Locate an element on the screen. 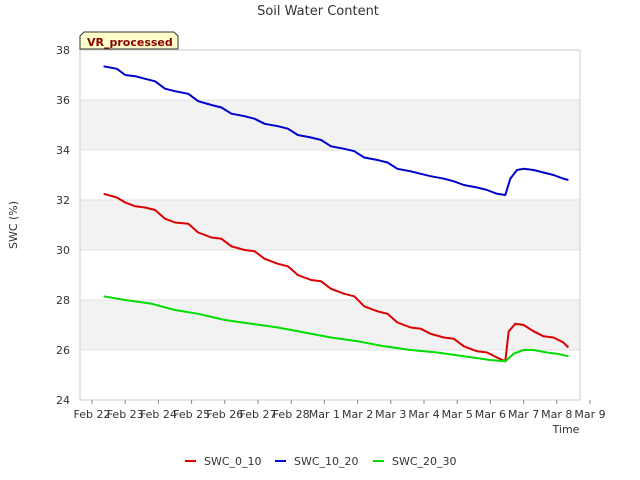  legend-label: SWC_10_20 is located at coordinates (326, 461).